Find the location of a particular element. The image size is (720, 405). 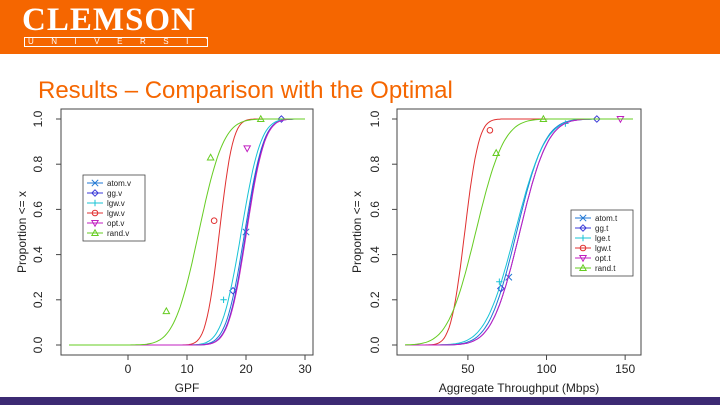

legend-label: gg.t is located at coordinates (602, 228).